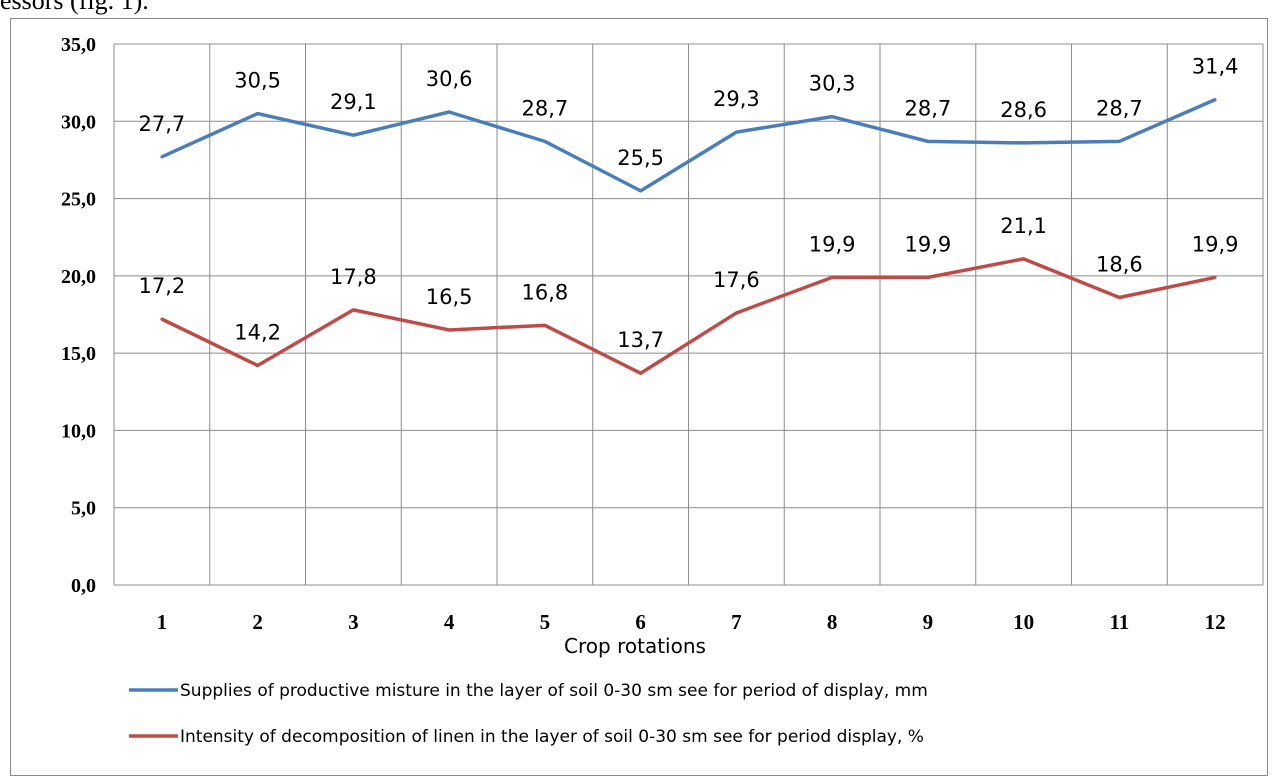  I want to click on data-label: 21,1, so click(1023, 226).